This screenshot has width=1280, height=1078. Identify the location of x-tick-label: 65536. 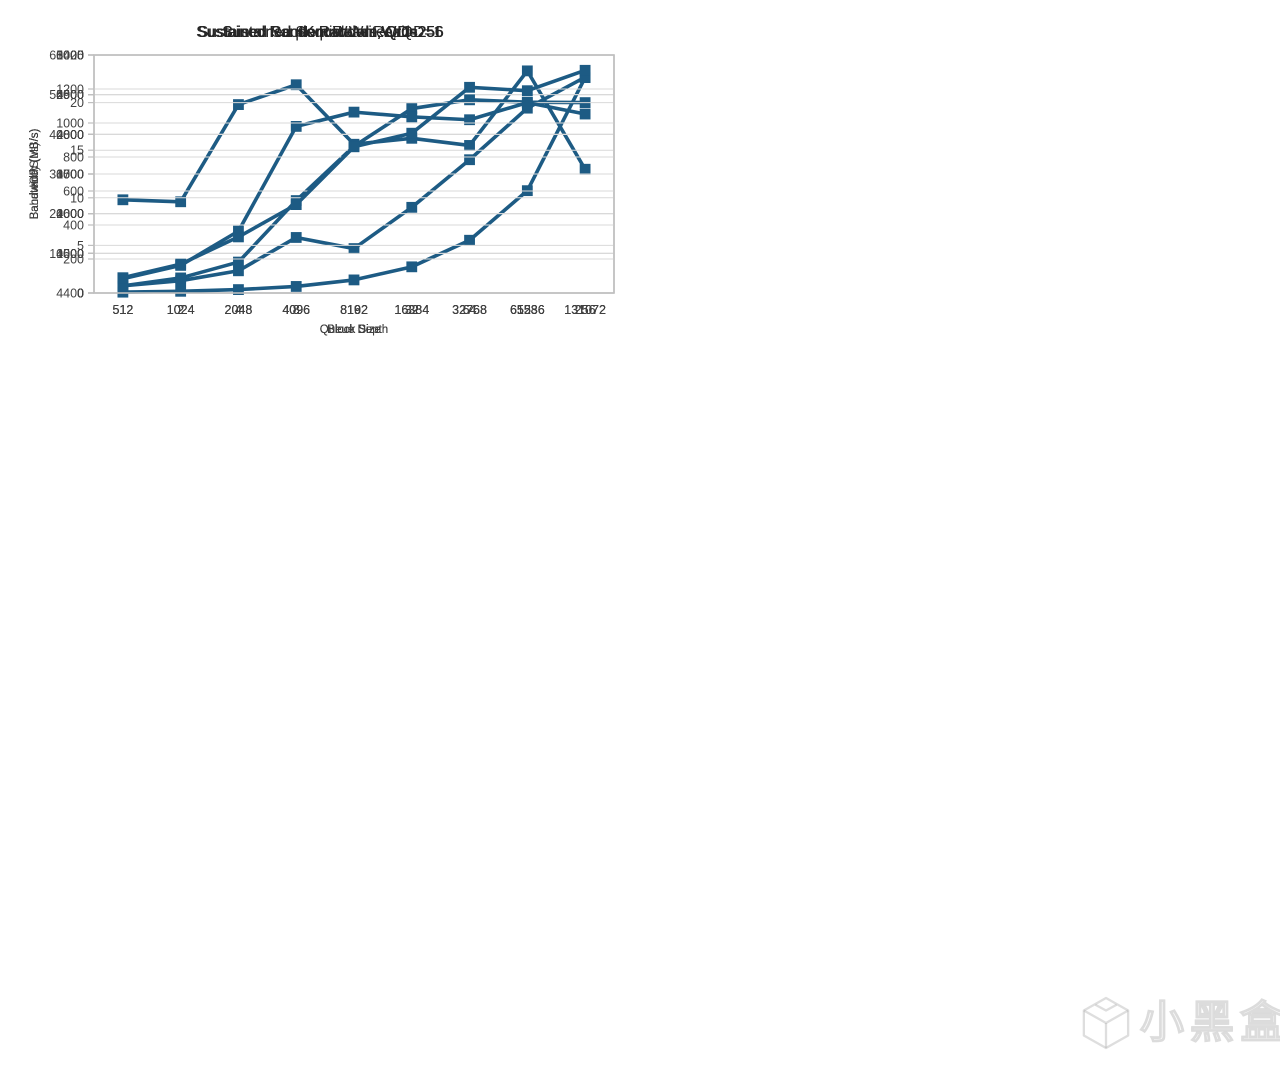
(527, 310).